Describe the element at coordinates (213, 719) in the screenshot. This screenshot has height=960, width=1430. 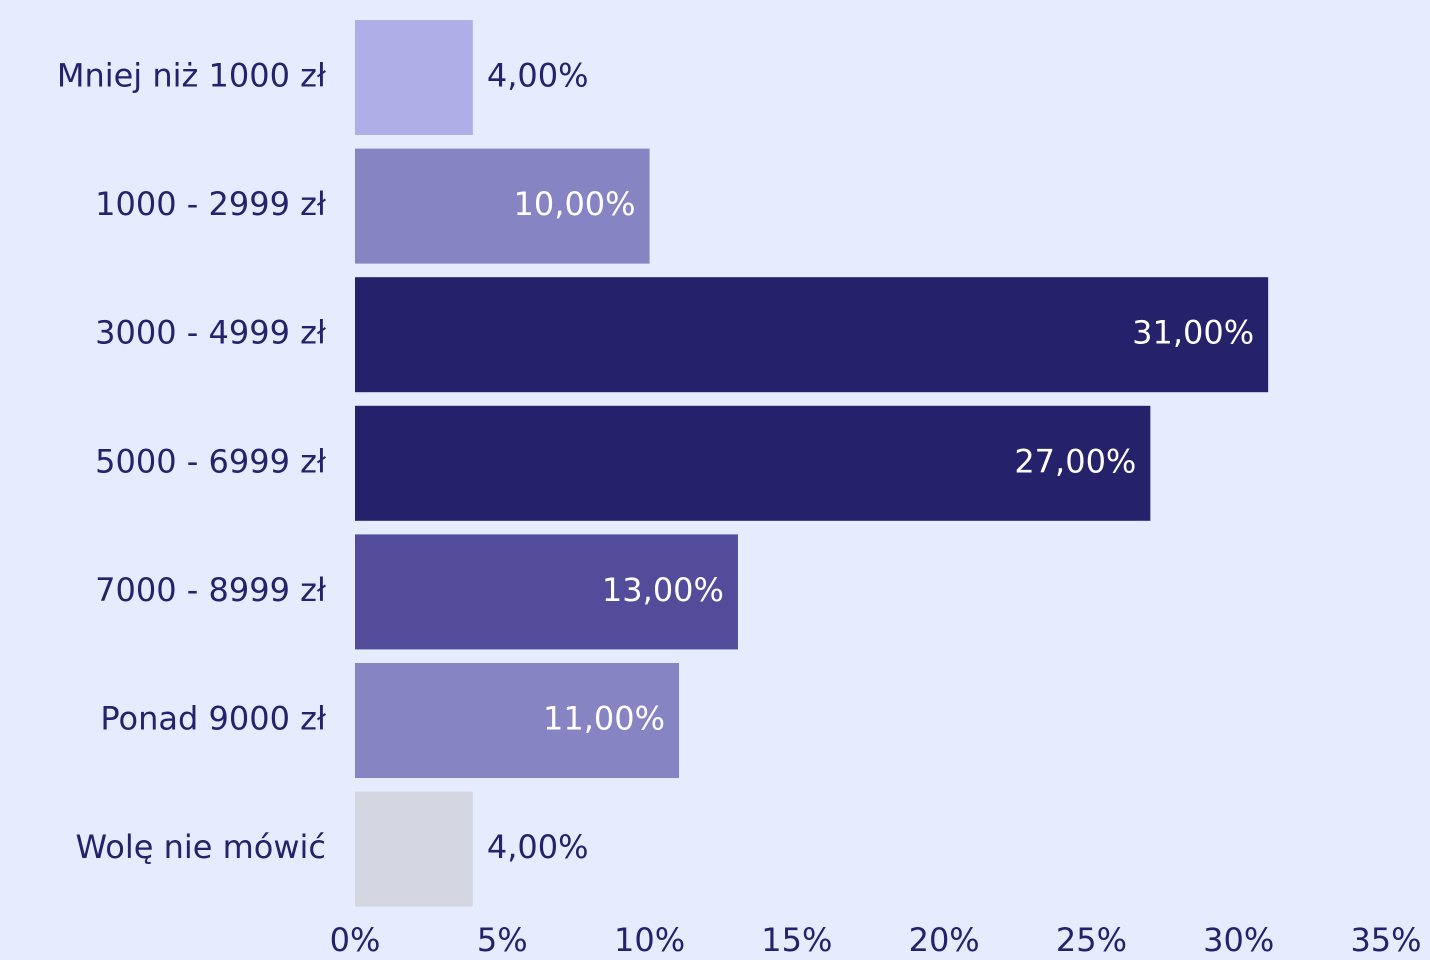
I see `category-label: Ponad 9000 zł` at that location.